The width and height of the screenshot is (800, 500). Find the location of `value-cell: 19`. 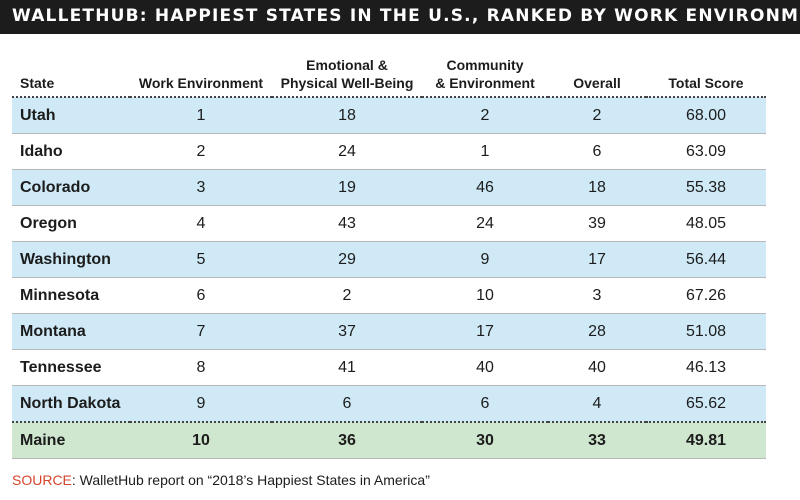

value-cell: 19 is located at coordinates (347, 187).